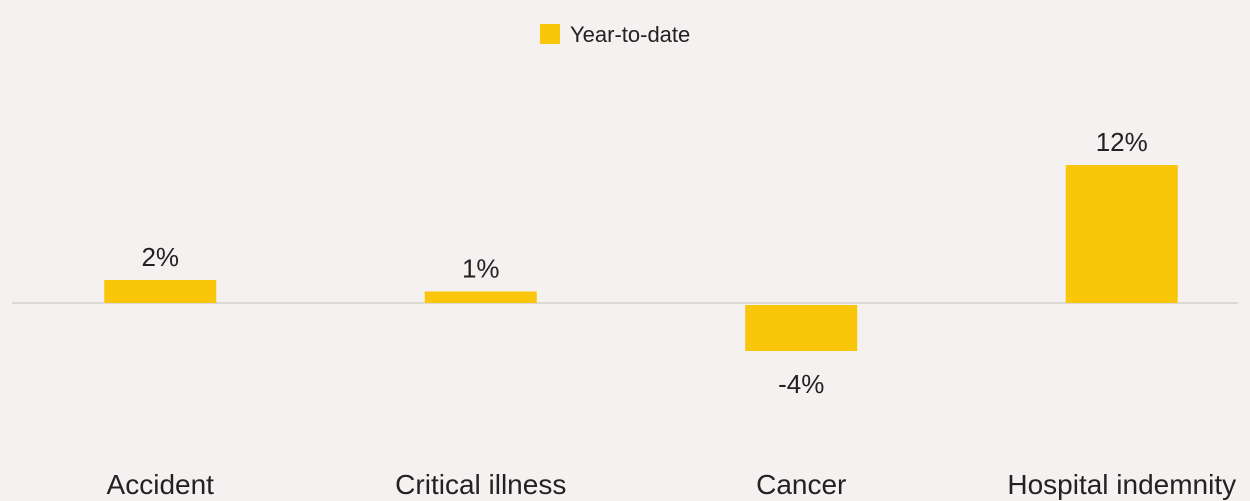 The height and width of the screenshot is (501, 1250). I want to click on category-label-accident: Accident, so click(161, 484).